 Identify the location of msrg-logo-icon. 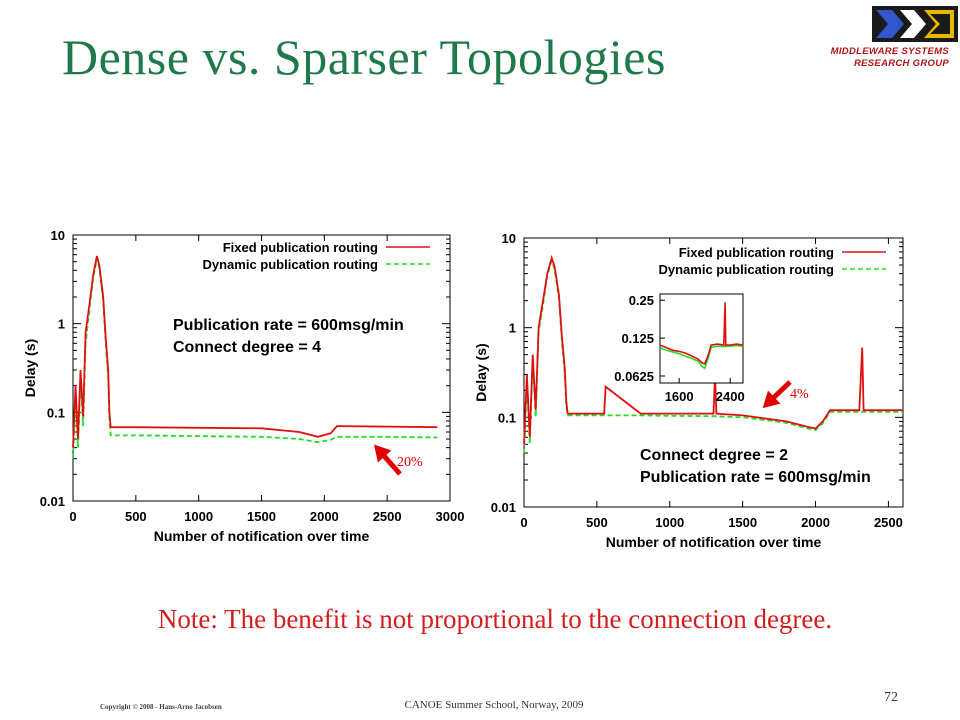
(915, 24).